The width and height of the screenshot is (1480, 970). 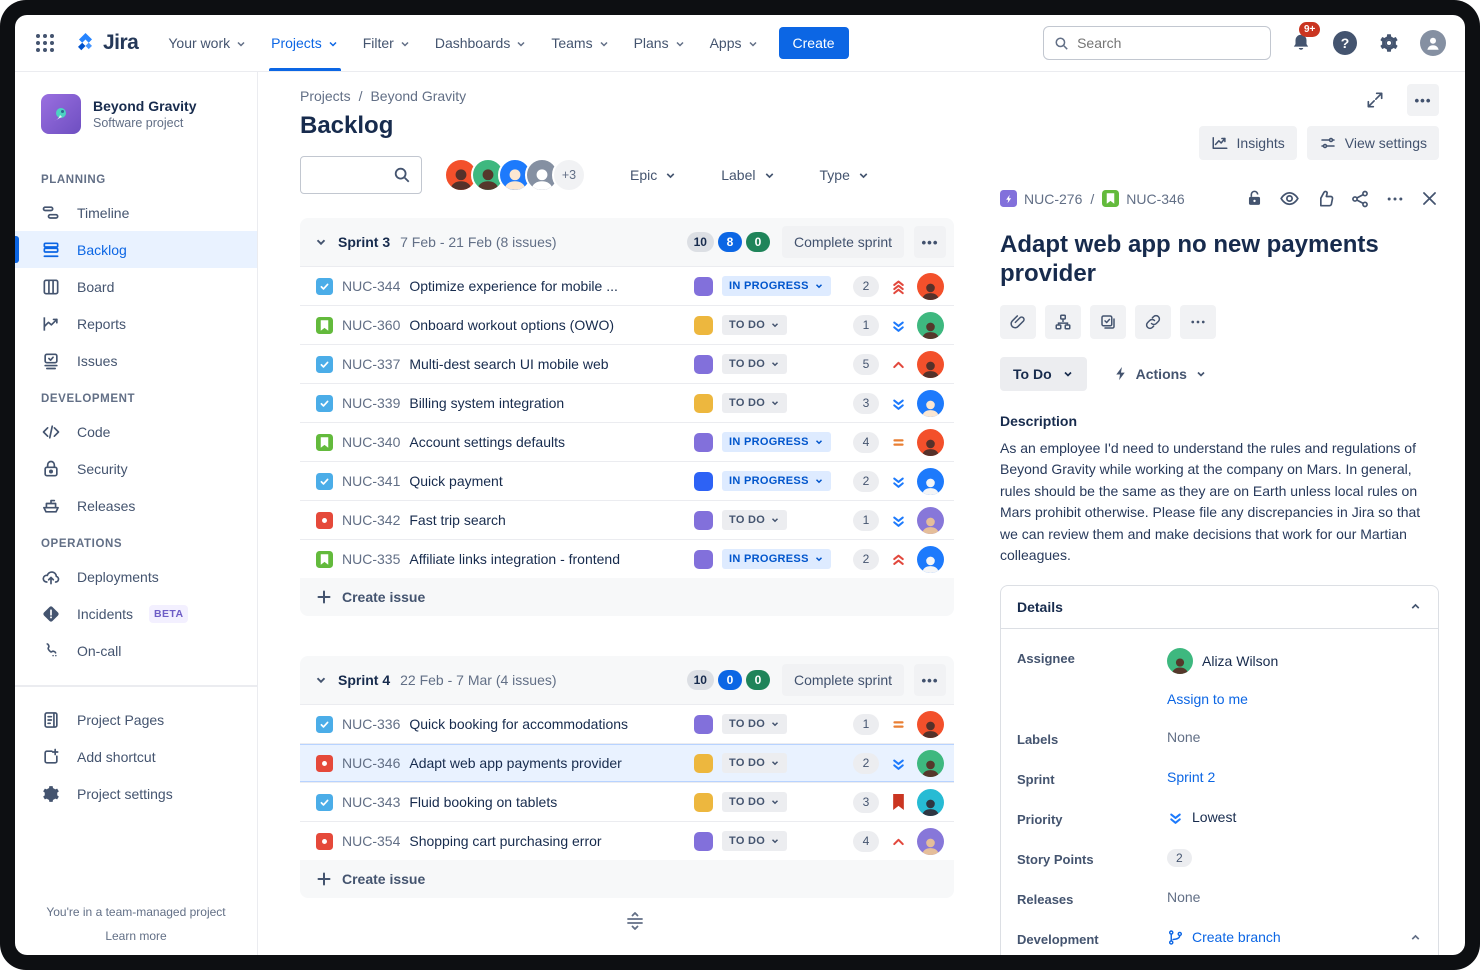 I want to click on assign-to-me-link: Assign to me, so click(x=1207, y=698).